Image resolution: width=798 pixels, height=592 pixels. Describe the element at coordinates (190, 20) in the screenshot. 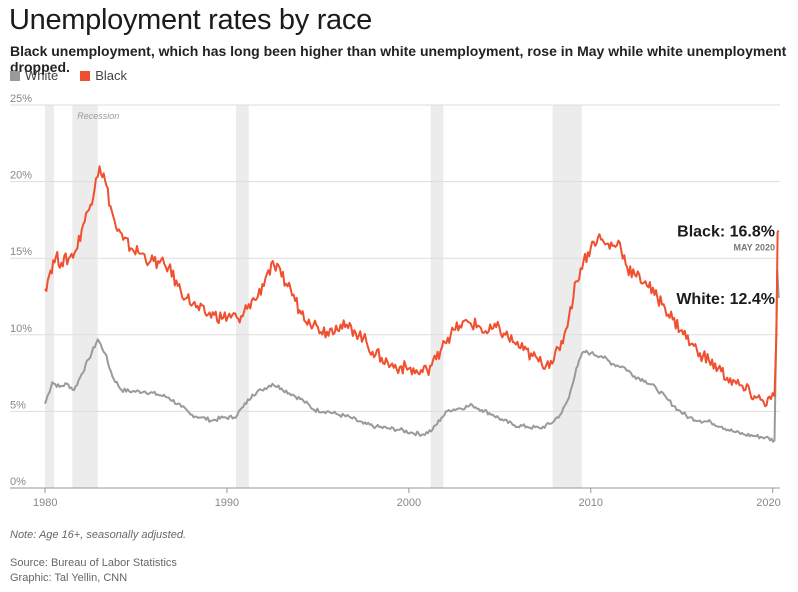

I see `chart-title: Unemployment rates by race` at that location.